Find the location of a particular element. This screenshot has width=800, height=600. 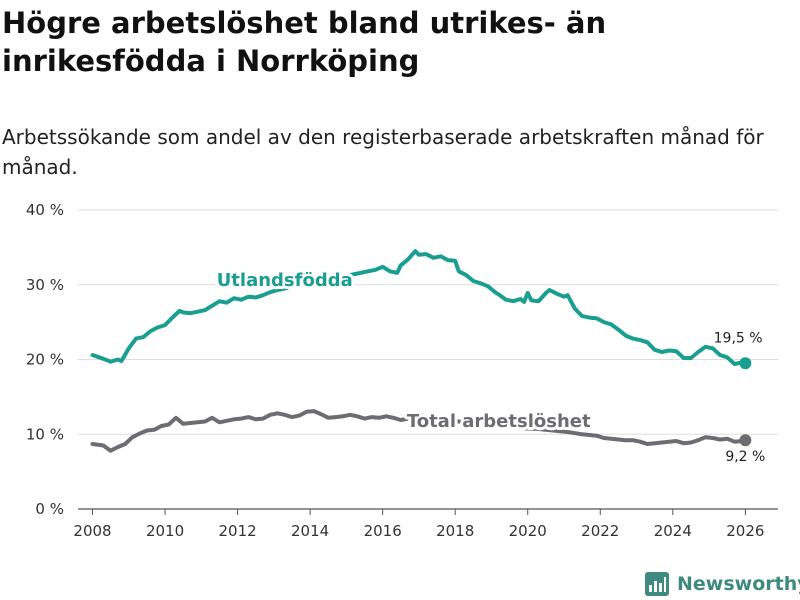

y-tick-label: 30 % is located at coordinates (45, 285).